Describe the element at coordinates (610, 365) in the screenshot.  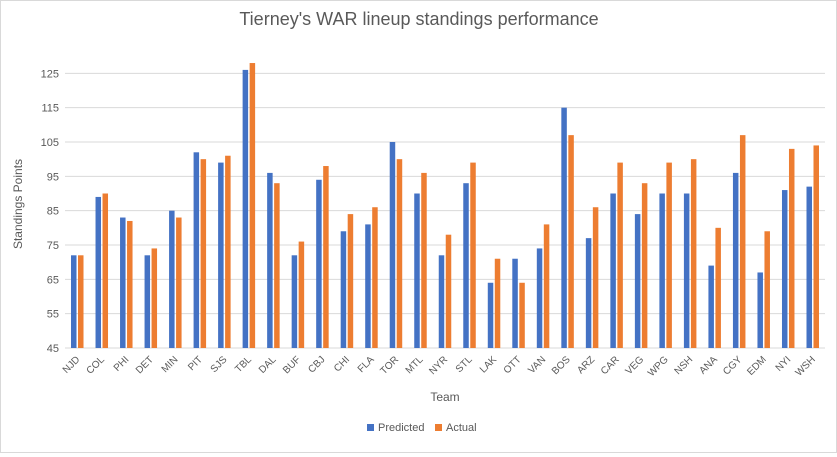
I see `x-tick-label: CAR` at that location.